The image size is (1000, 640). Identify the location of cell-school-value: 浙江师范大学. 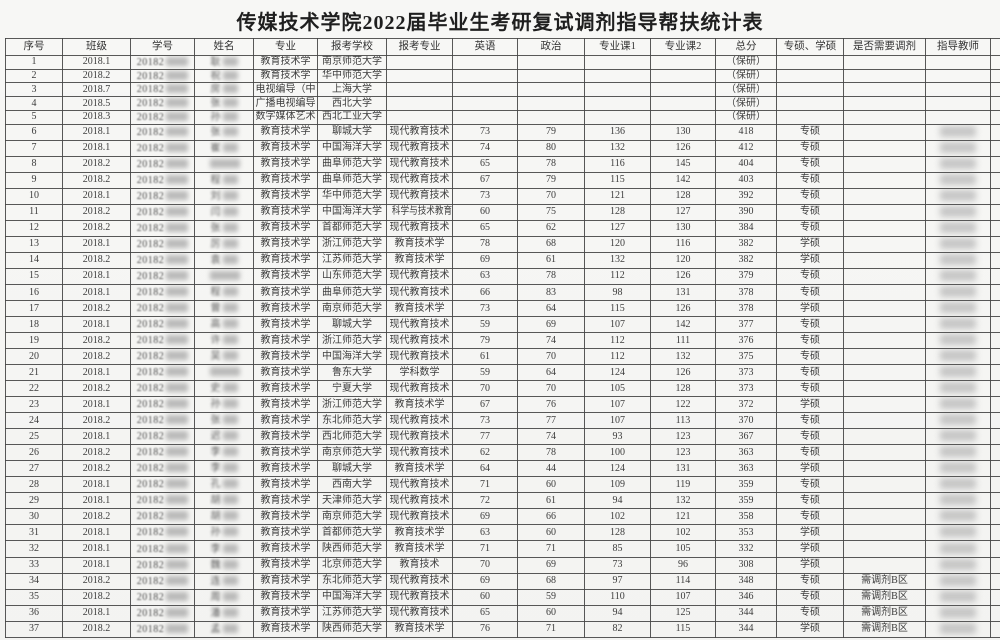
(352, 404).